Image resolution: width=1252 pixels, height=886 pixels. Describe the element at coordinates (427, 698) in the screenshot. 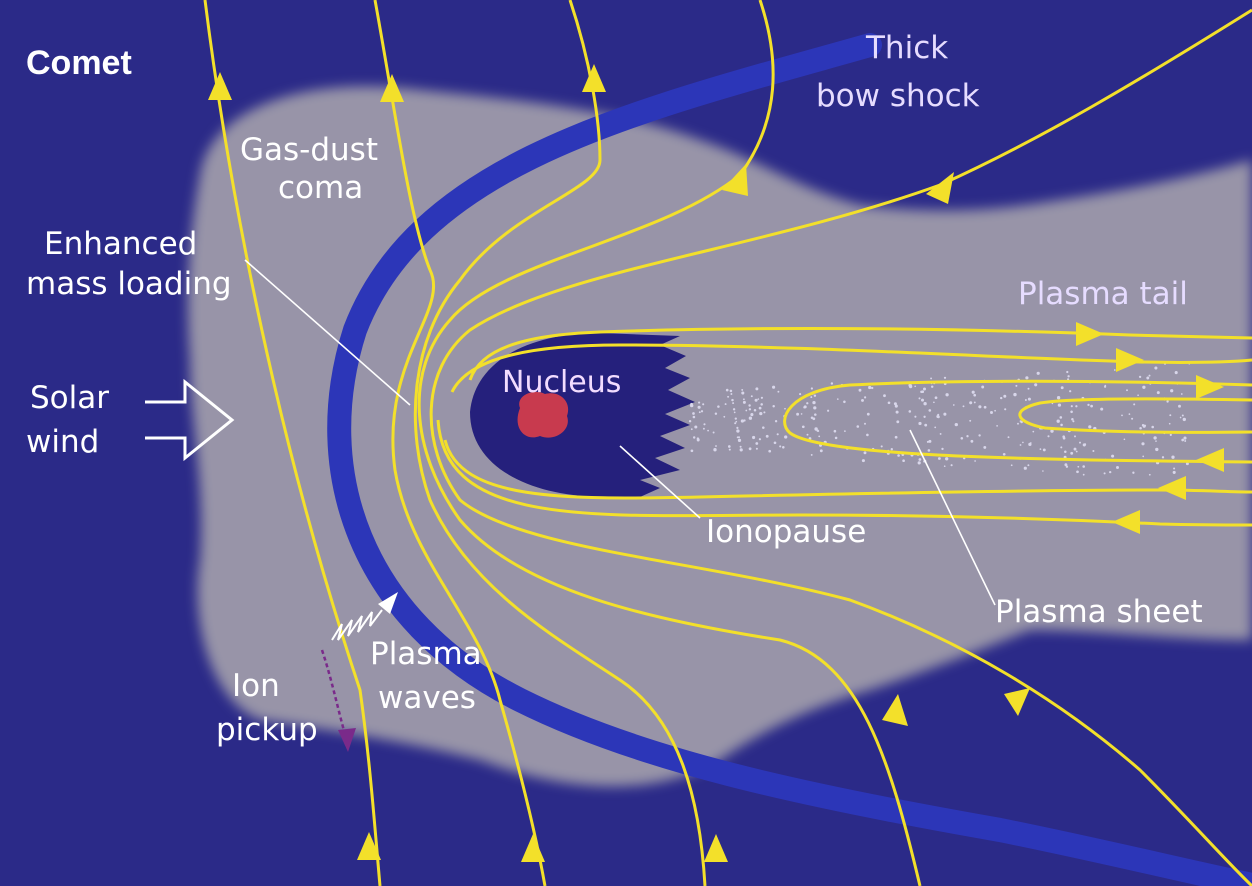

I see `plasma-waves-label-line2: waves` at that location.